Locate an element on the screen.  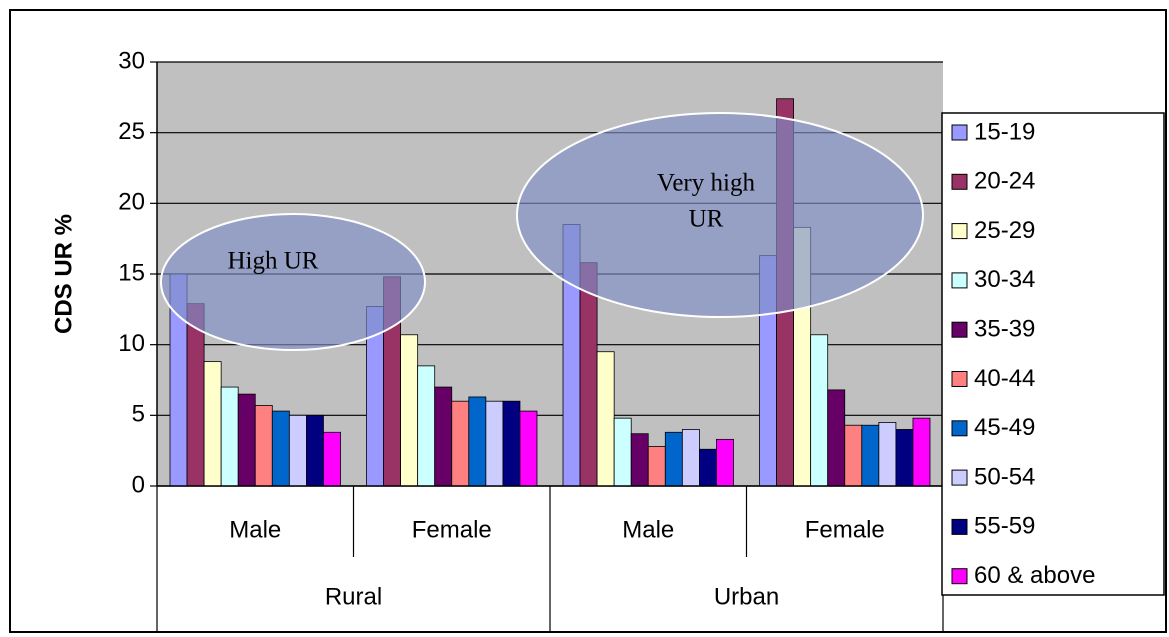
y-tick-label: 30 is located at coordinates (131, 60).